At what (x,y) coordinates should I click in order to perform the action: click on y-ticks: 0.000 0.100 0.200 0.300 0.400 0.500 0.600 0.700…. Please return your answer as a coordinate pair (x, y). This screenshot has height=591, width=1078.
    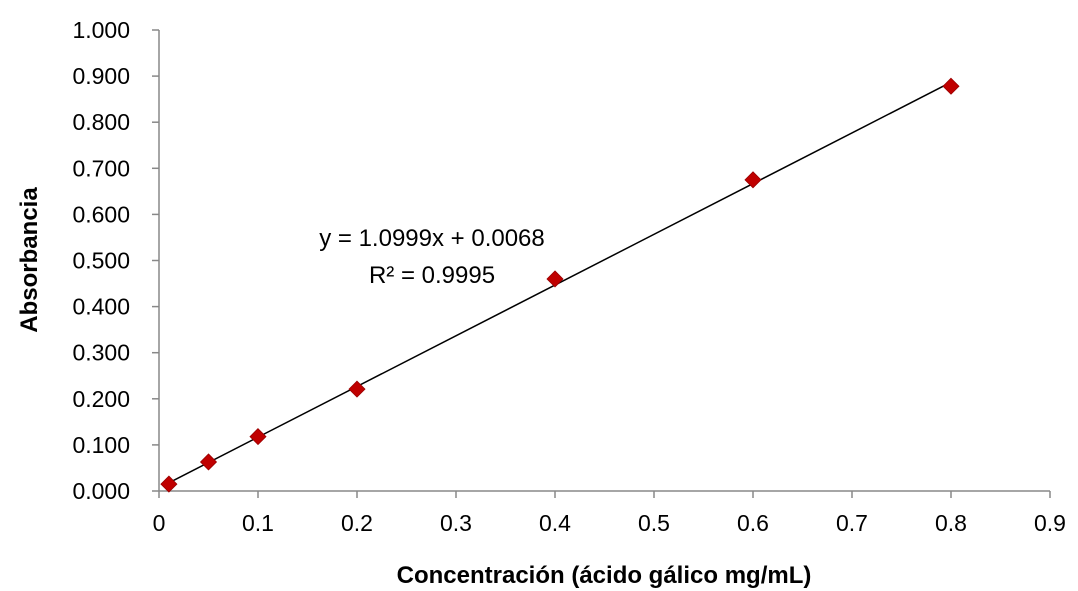
    Looking at the image, I should click on (115, 260).